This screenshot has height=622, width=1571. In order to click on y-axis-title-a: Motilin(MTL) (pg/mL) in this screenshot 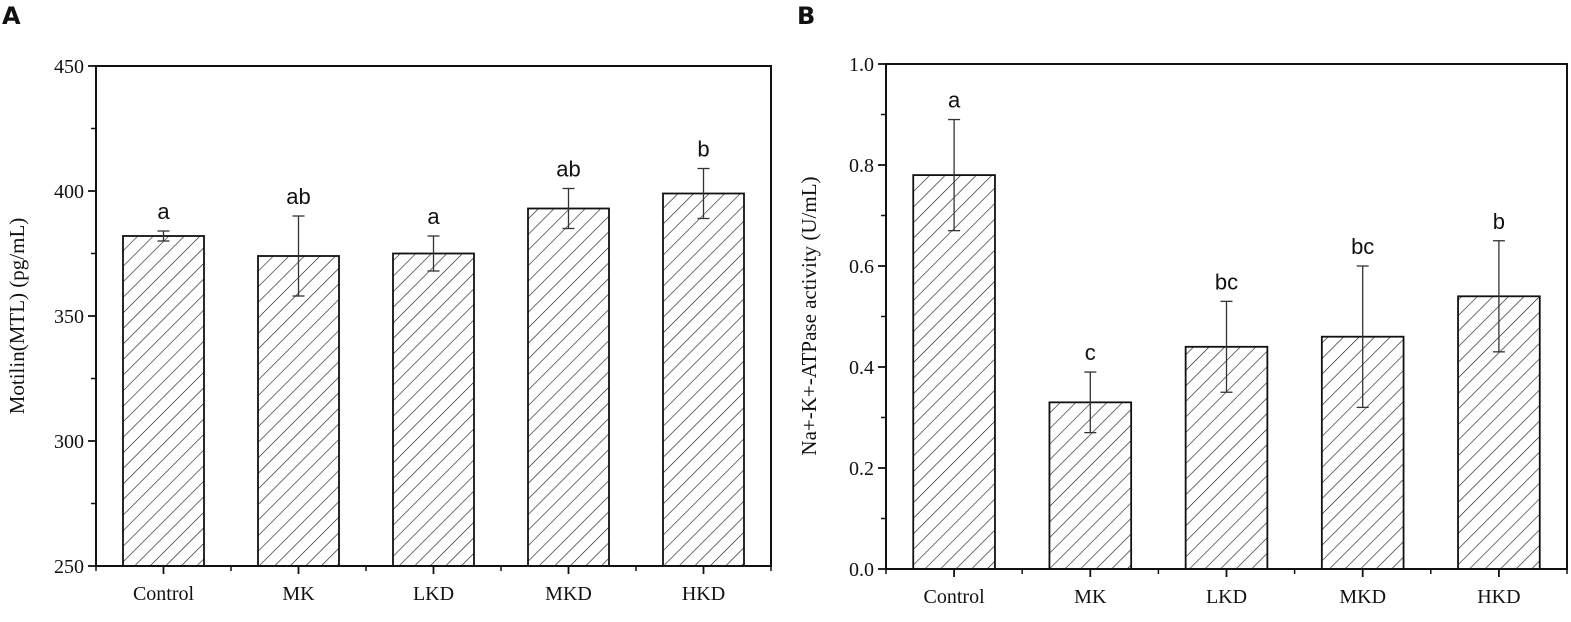, I will do `click(17, 316)`.